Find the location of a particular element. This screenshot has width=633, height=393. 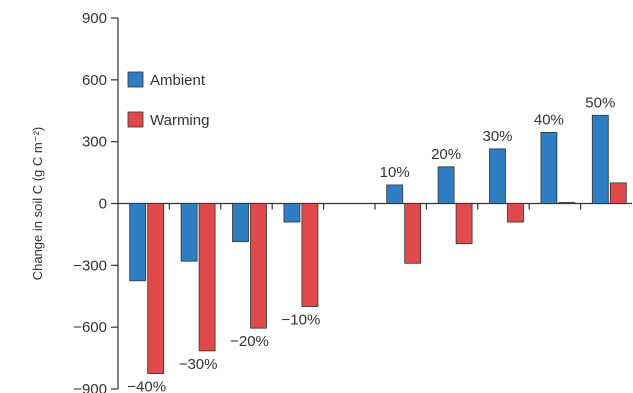

y-axis: 900 600 300 0 −300 −600 −900 is located at coordinates (96, 201).